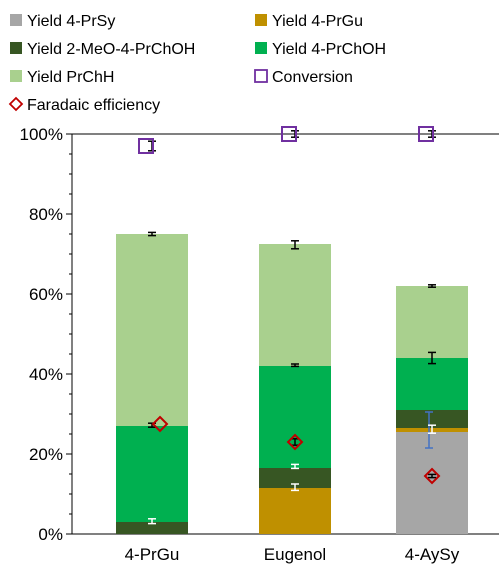  Describe the element at coordinates (152, 474) in the screenshot. I see `bar-yield-4-prchoh-4-prgu` at that location.